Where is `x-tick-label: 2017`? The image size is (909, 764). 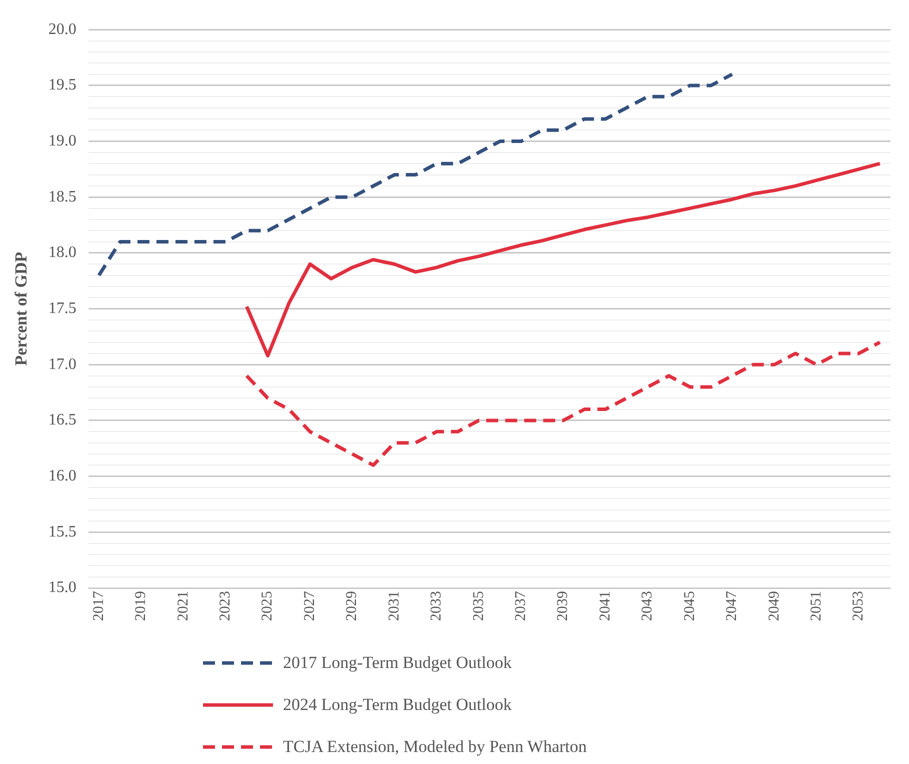 x-tick-label: 2017 is located at coordinates (98, 605).